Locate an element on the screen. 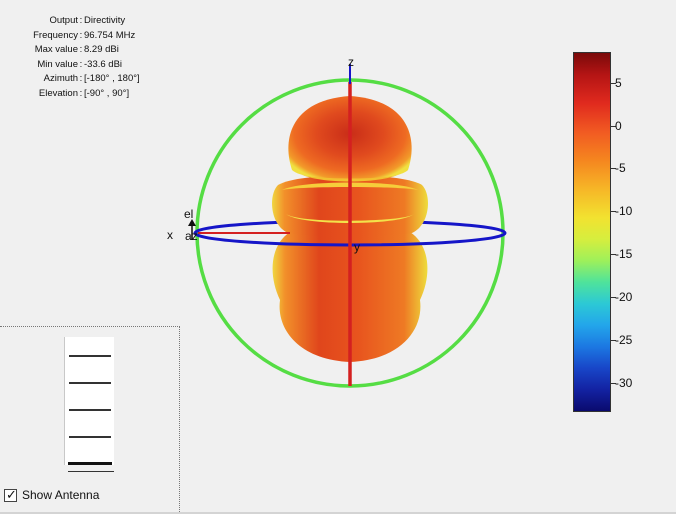  info-key: Azimuth is located at coordinates (60, 79).